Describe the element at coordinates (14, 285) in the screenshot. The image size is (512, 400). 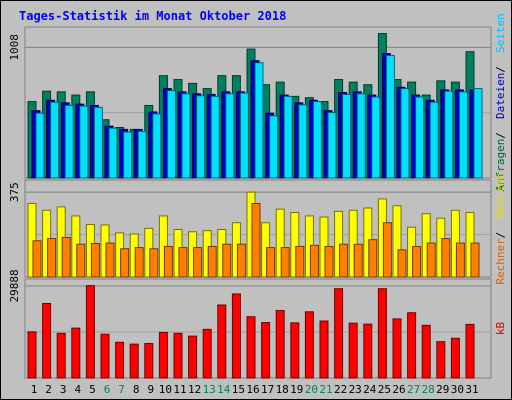
I see `y-tick-label: 29888` at that location.